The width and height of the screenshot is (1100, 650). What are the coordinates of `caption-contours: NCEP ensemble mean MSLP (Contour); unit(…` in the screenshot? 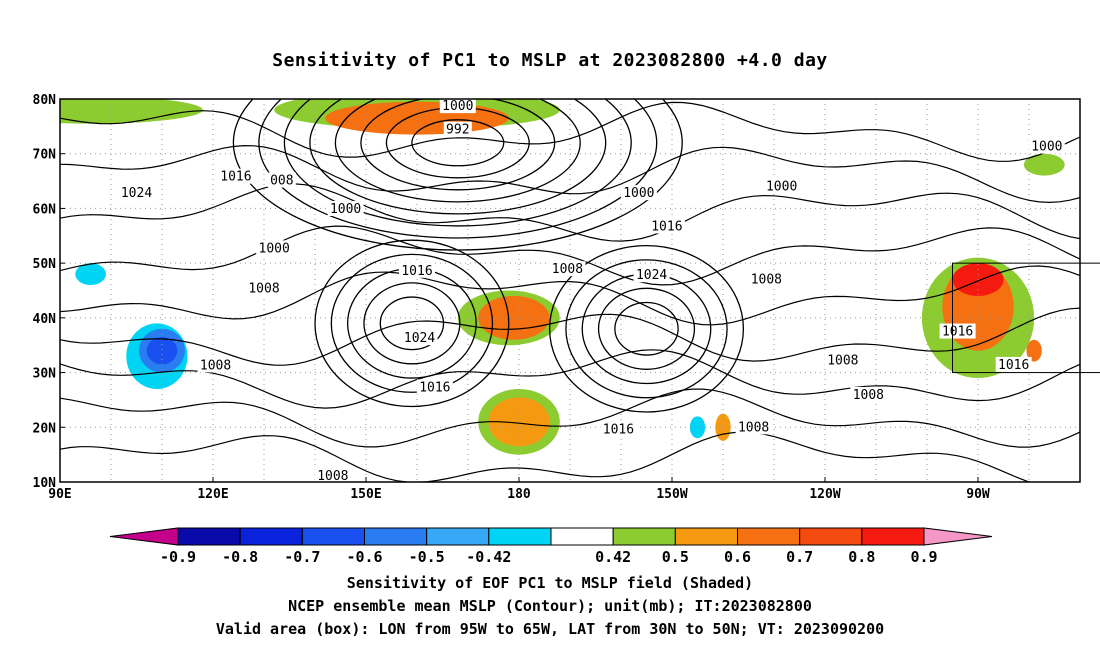 It's located at (550, 606).